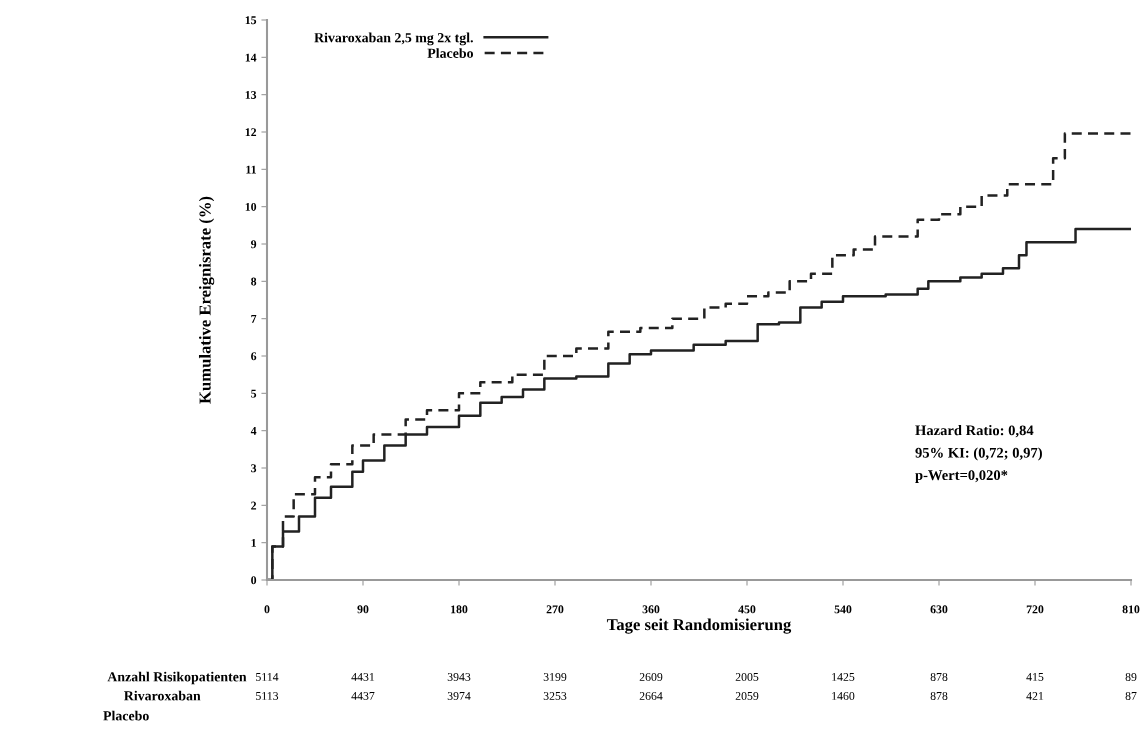 This screenshot has height=731, width=1147. Describe the element at coordinates (251, 206) in the screenshot. I see `y-tick-label: 10` at that location.